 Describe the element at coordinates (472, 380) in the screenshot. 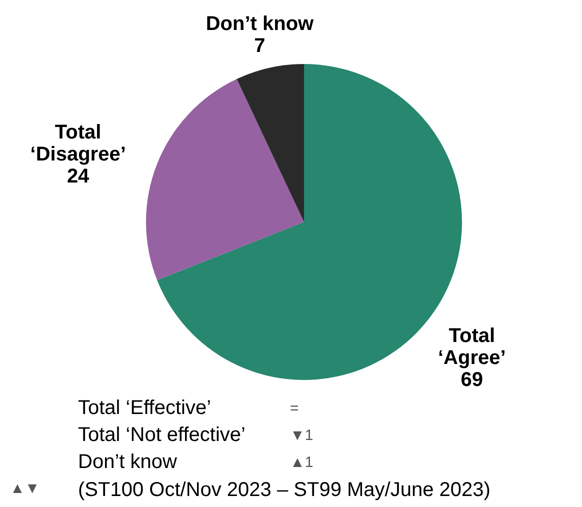

I see `data-label: 69` at that location.